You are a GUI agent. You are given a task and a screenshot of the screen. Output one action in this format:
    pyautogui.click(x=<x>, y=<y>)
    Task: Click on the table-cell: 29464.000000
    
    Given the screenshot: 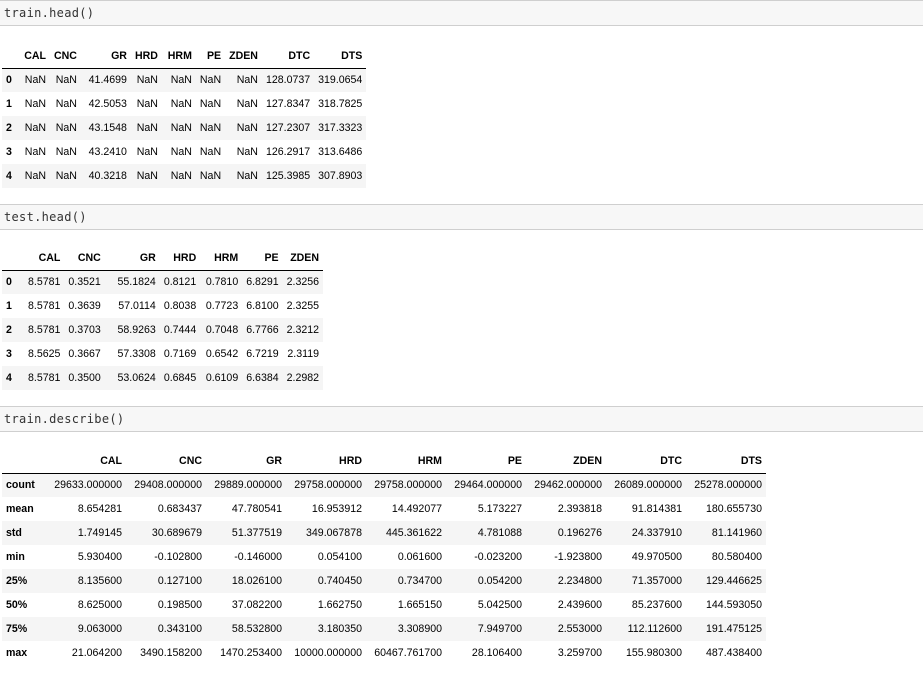 What is the action you would take?
    pyautogui.click(x=488, y=485)
    